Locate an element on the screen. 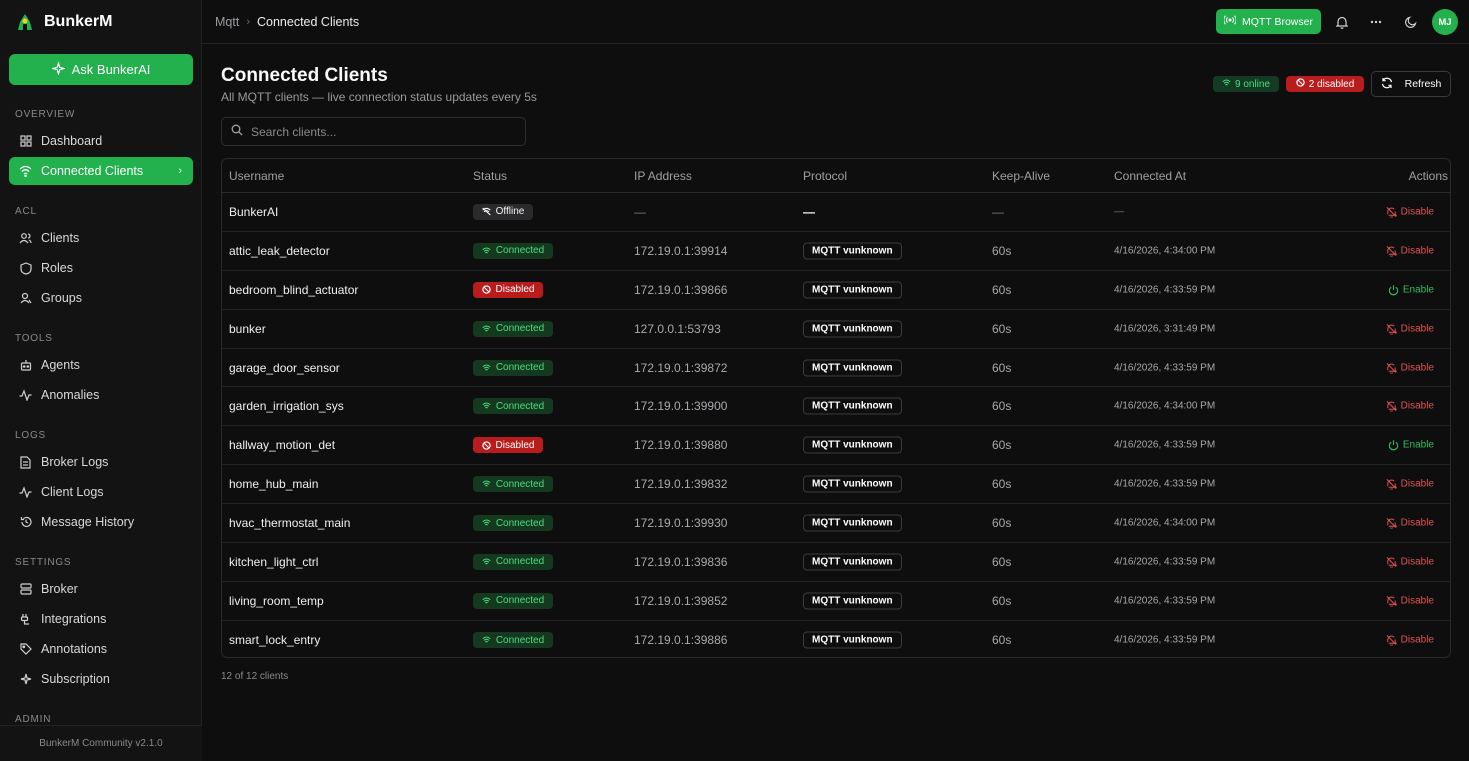 Image resolution: width=1469 pixels, height=761 pixels. username-cell: hvac_thermostat_main is located at coordinates (290, 523).